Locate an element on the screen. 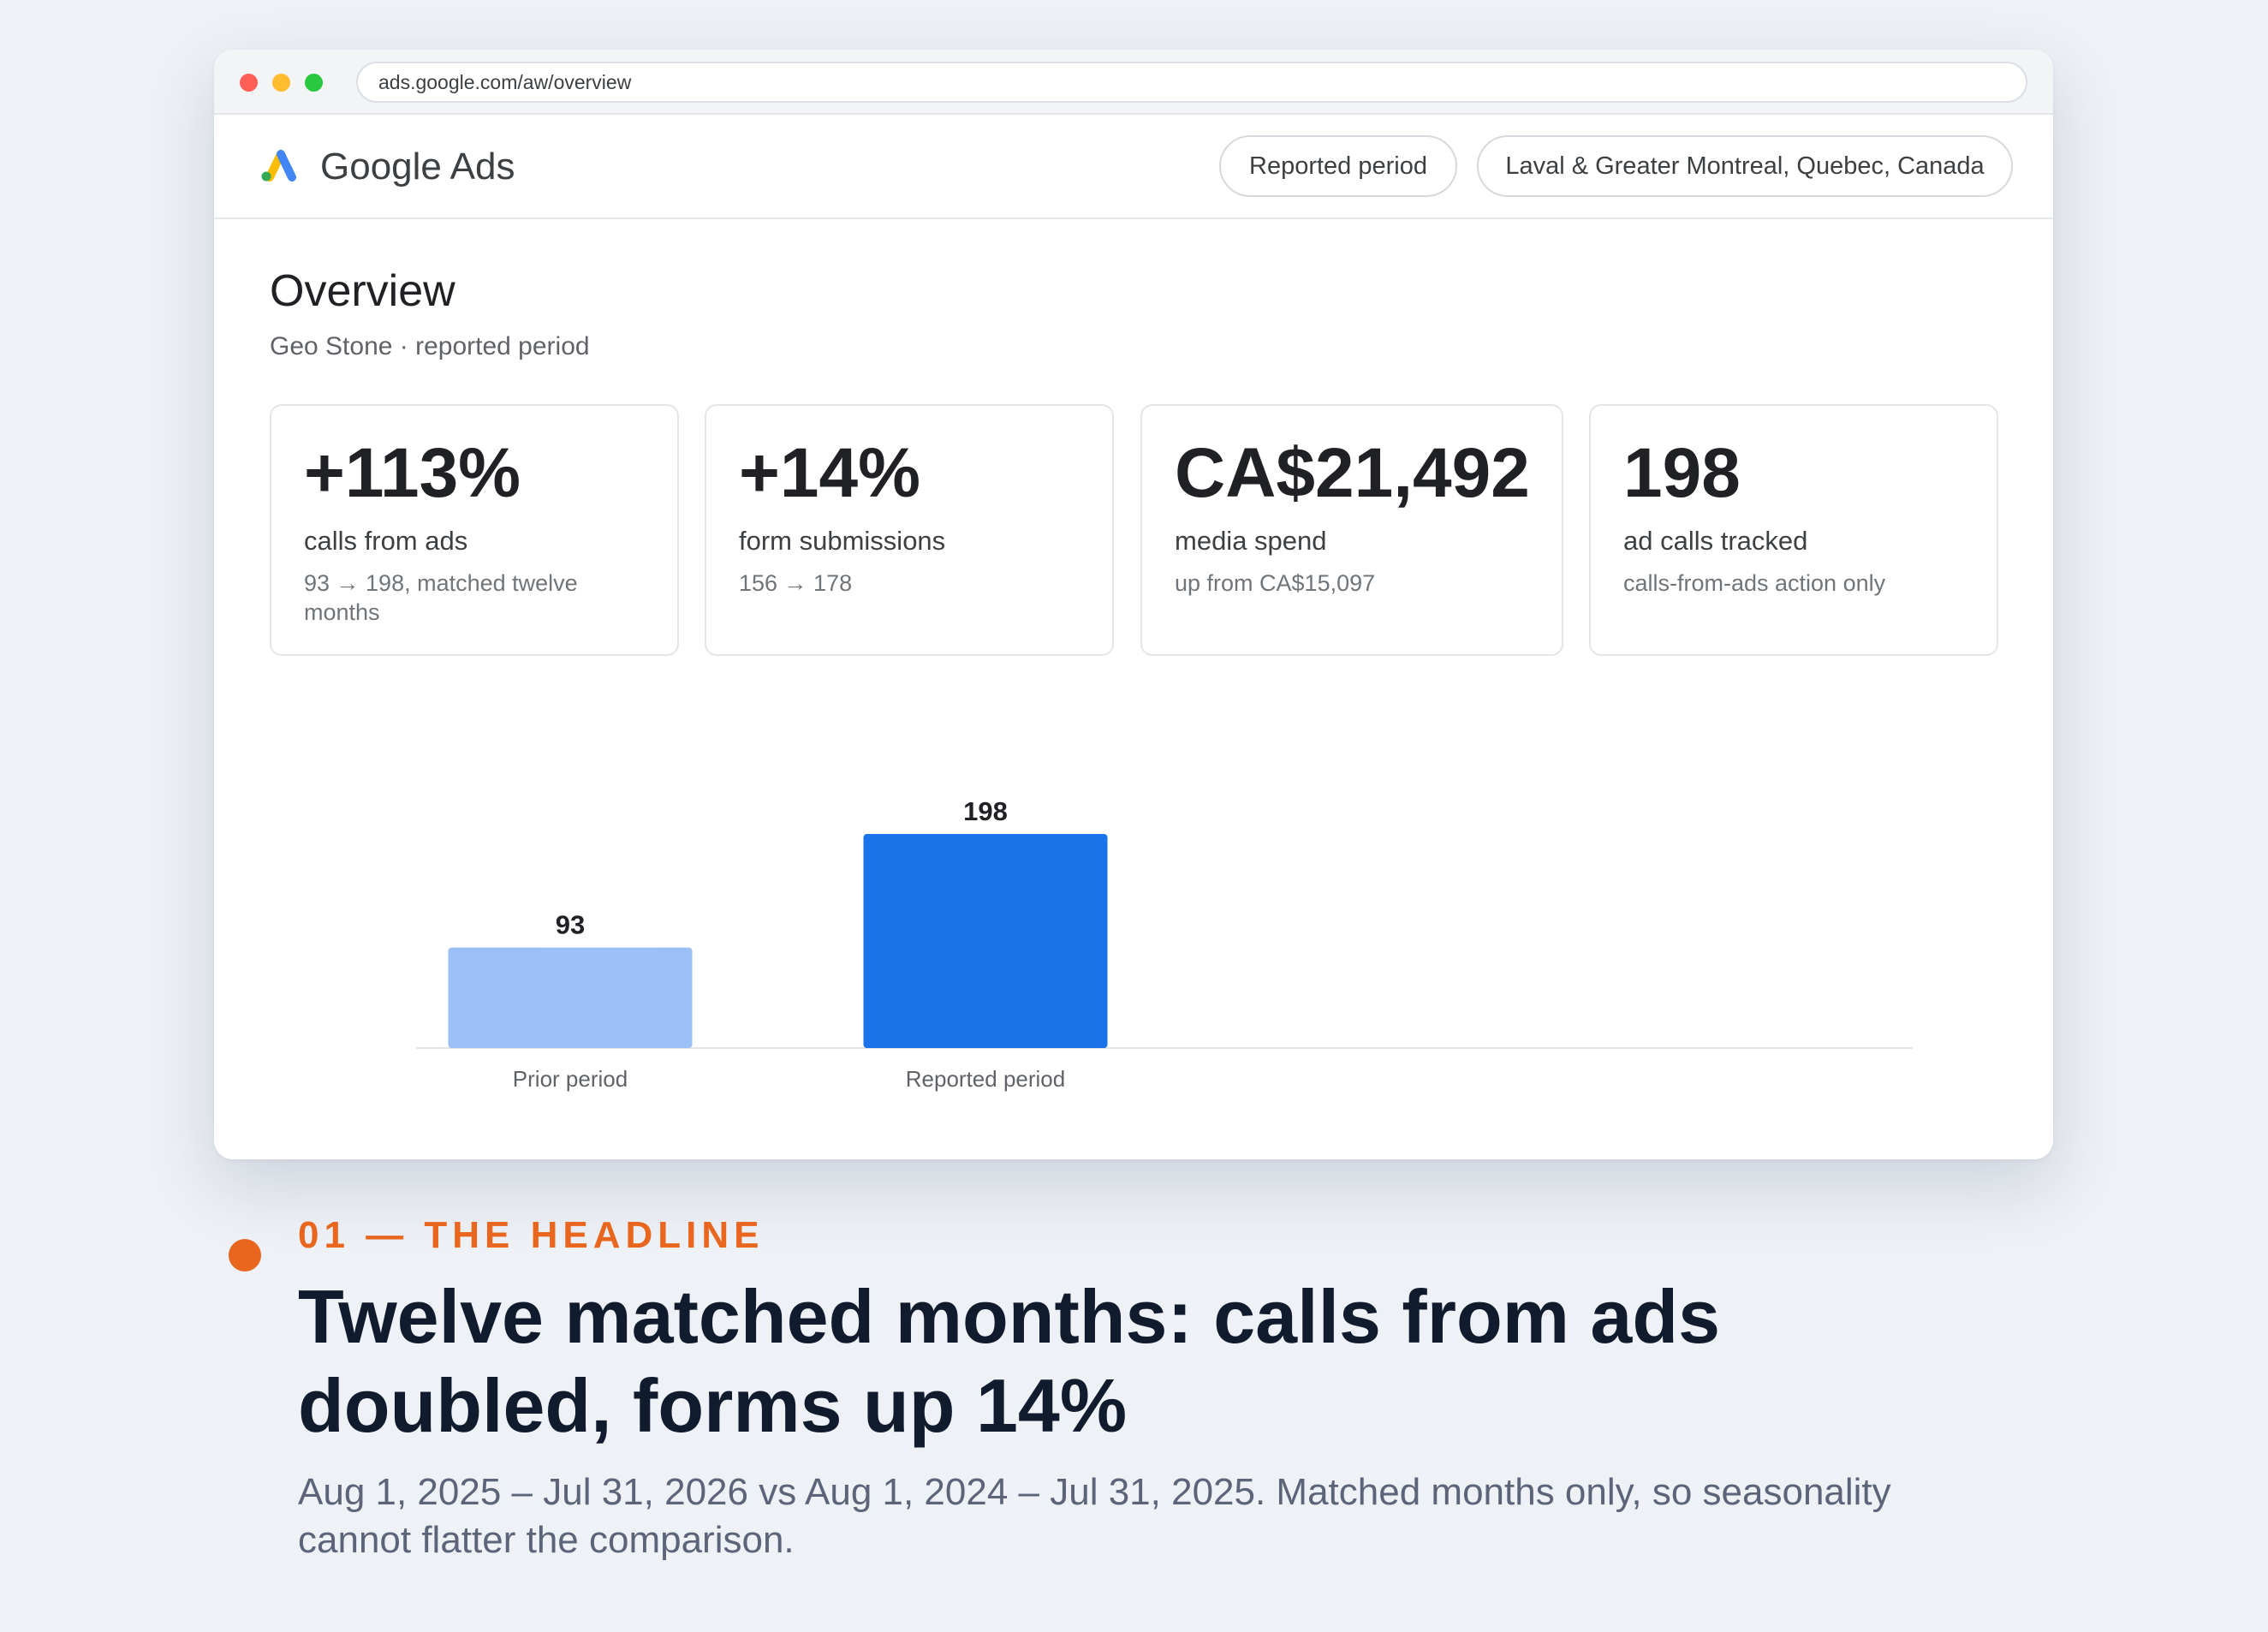  section-bullet-icon is located at coordinates (245, 1256).